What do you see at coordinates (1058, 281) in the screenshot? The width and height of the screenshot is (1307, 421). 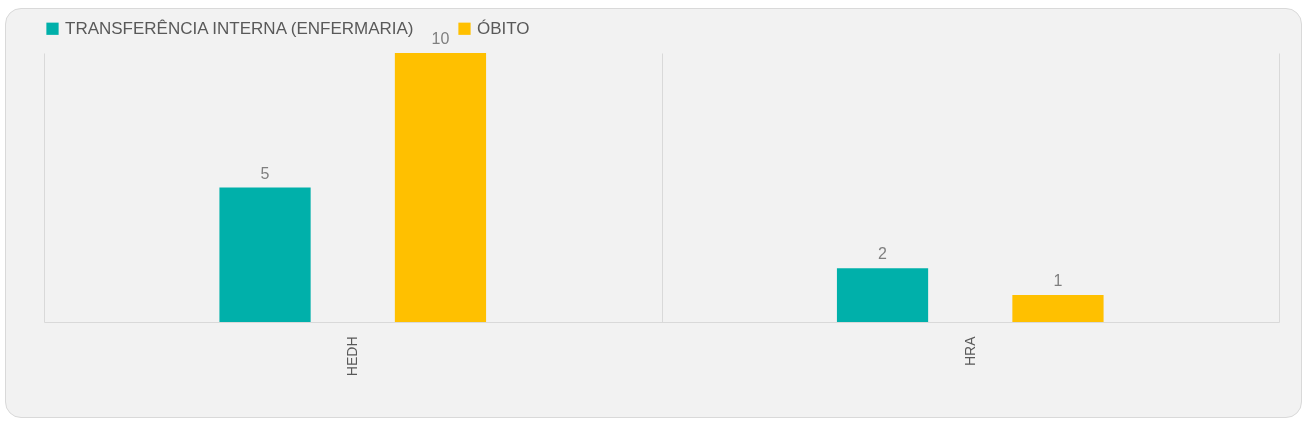 I see `data-label: 1` at bounding box center [1058, 281].